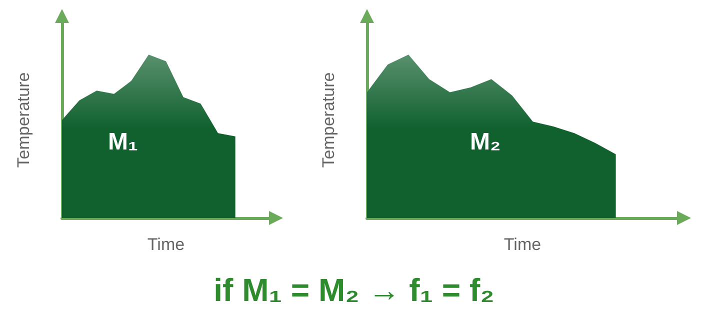  What do you see at coordinates (485, 142) in the screenshot?
I see `annotation: M₂` at bounding box center [485, 142].